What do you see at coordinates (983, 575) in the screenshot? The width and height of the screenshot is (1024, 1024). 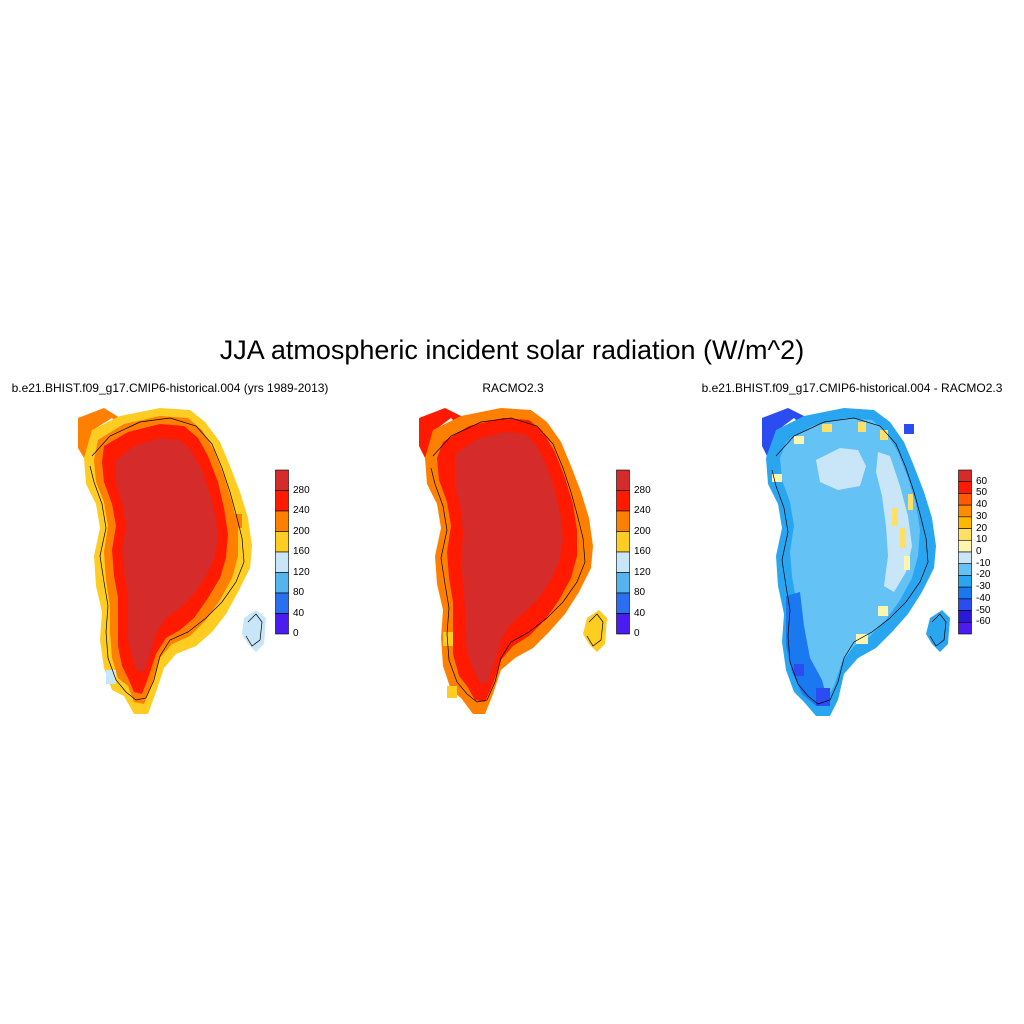 I see `colorbar-tick-label: -20` at bounding box center [983, 575].